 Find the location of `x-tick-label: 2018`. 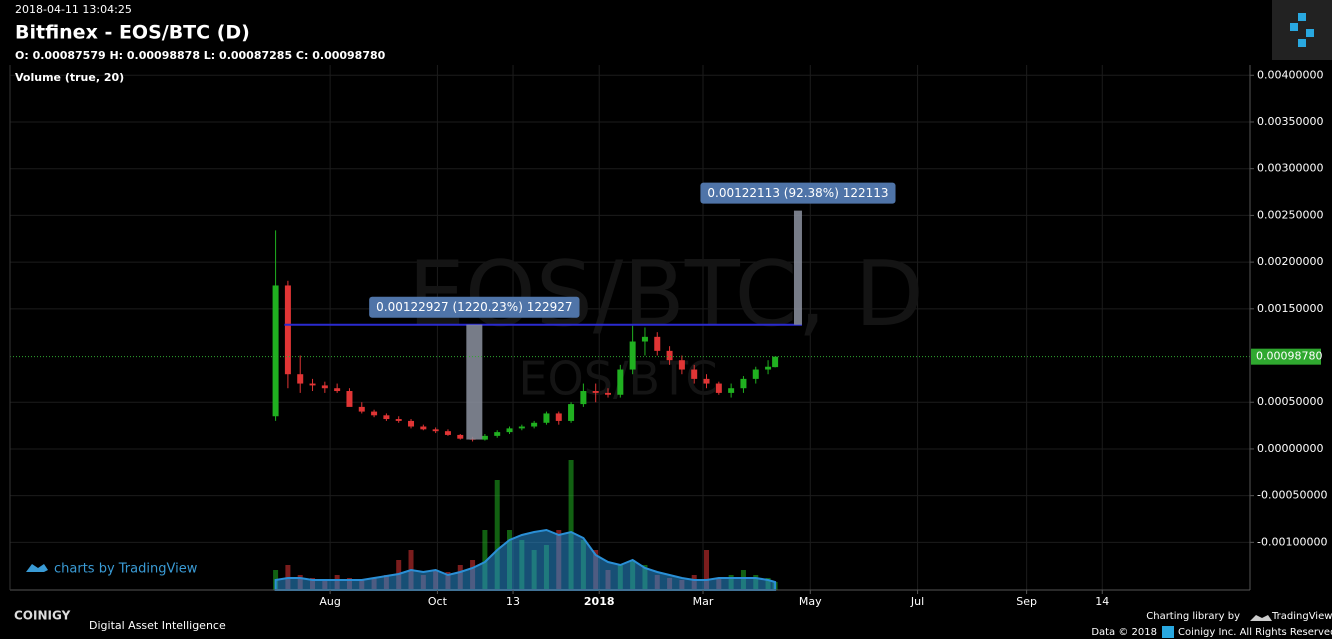

x-tick-label: 2018 is located at coordinates (599, 601).